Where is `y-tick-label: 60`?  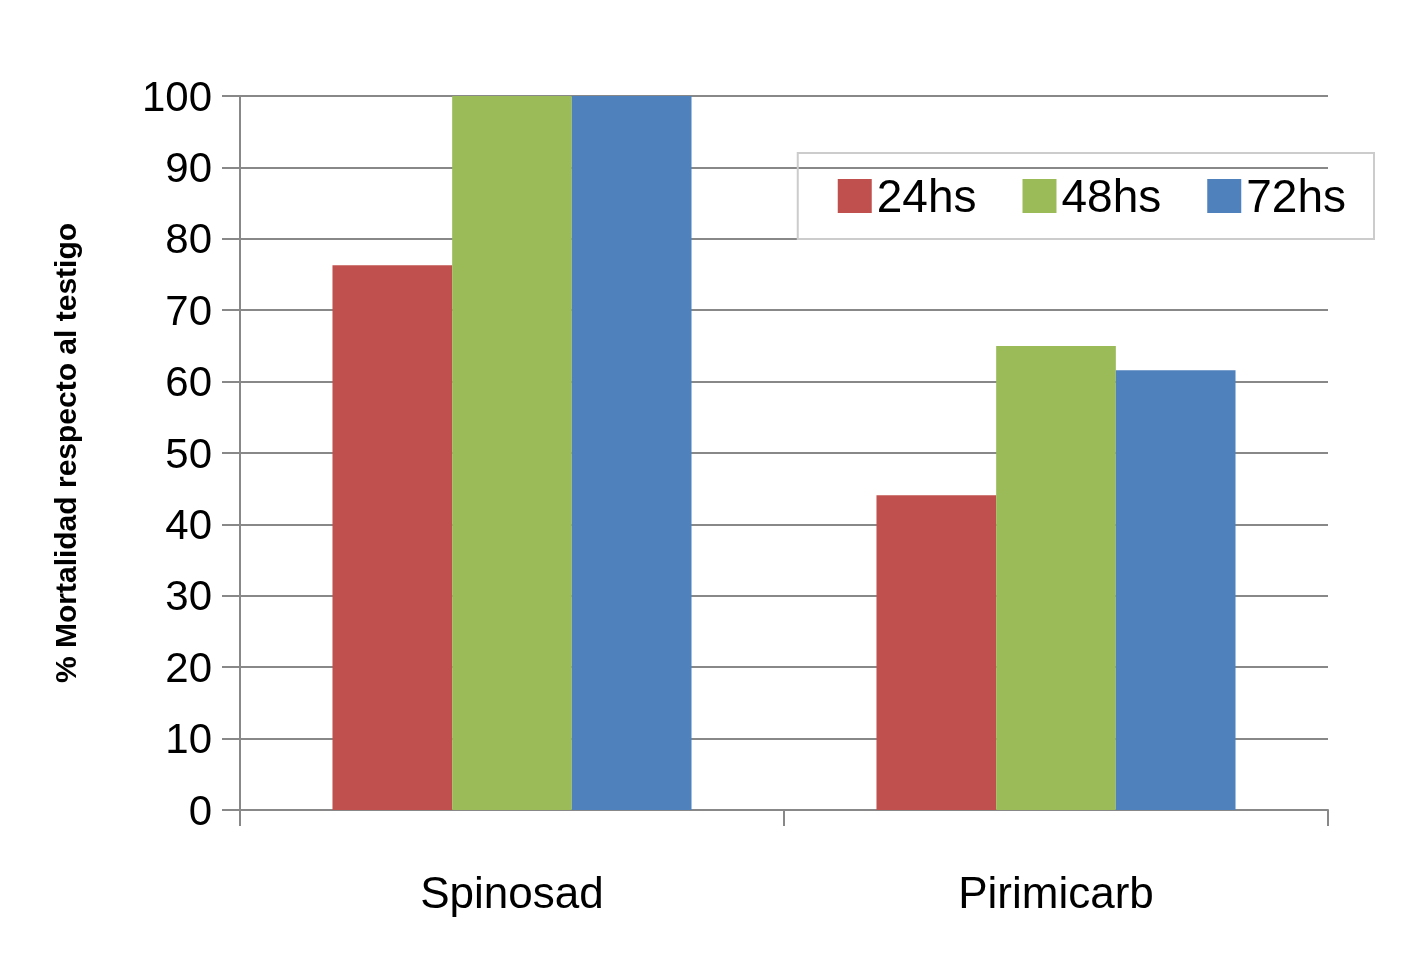
y-tick-label: 60 is located at coordinates (188, 382).